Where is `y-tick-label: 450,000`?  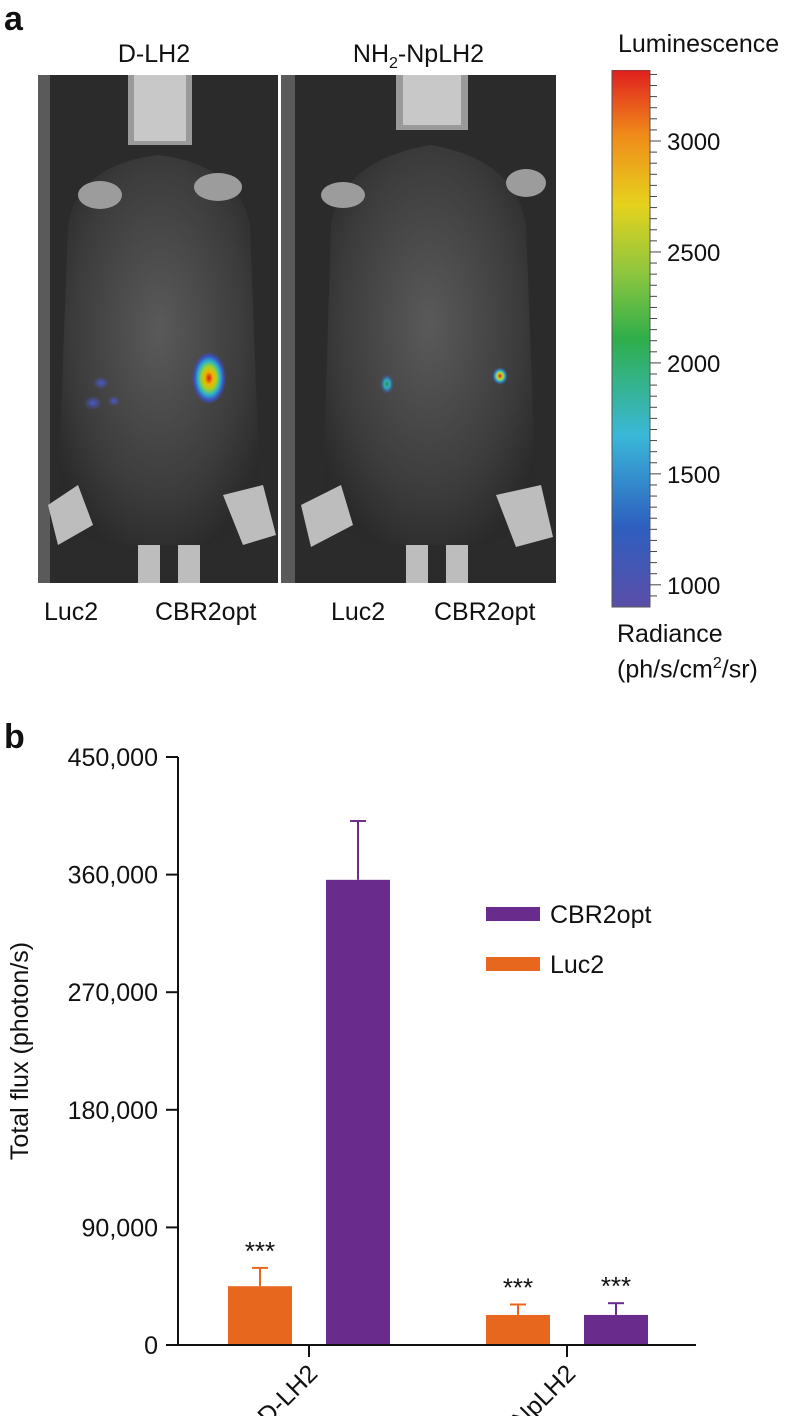
y-tick-label: 450,000 is located at coordinates (113, 758).